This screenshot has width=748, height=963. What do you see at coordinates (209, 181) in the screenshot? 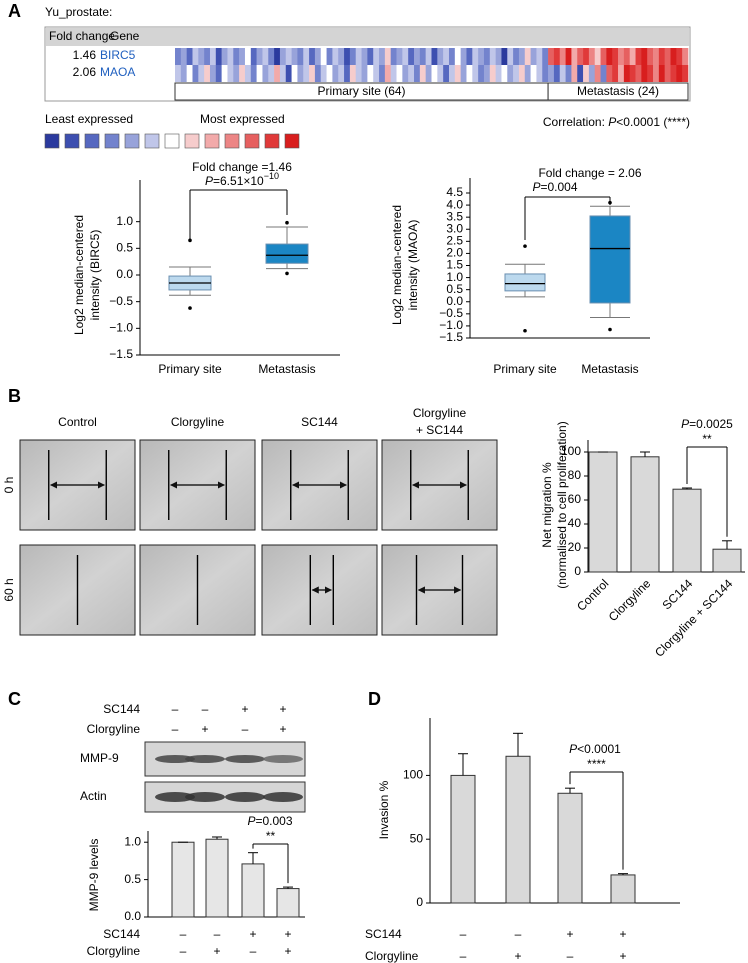
I see `p-symbol: P` at bounding box center [209, 181].